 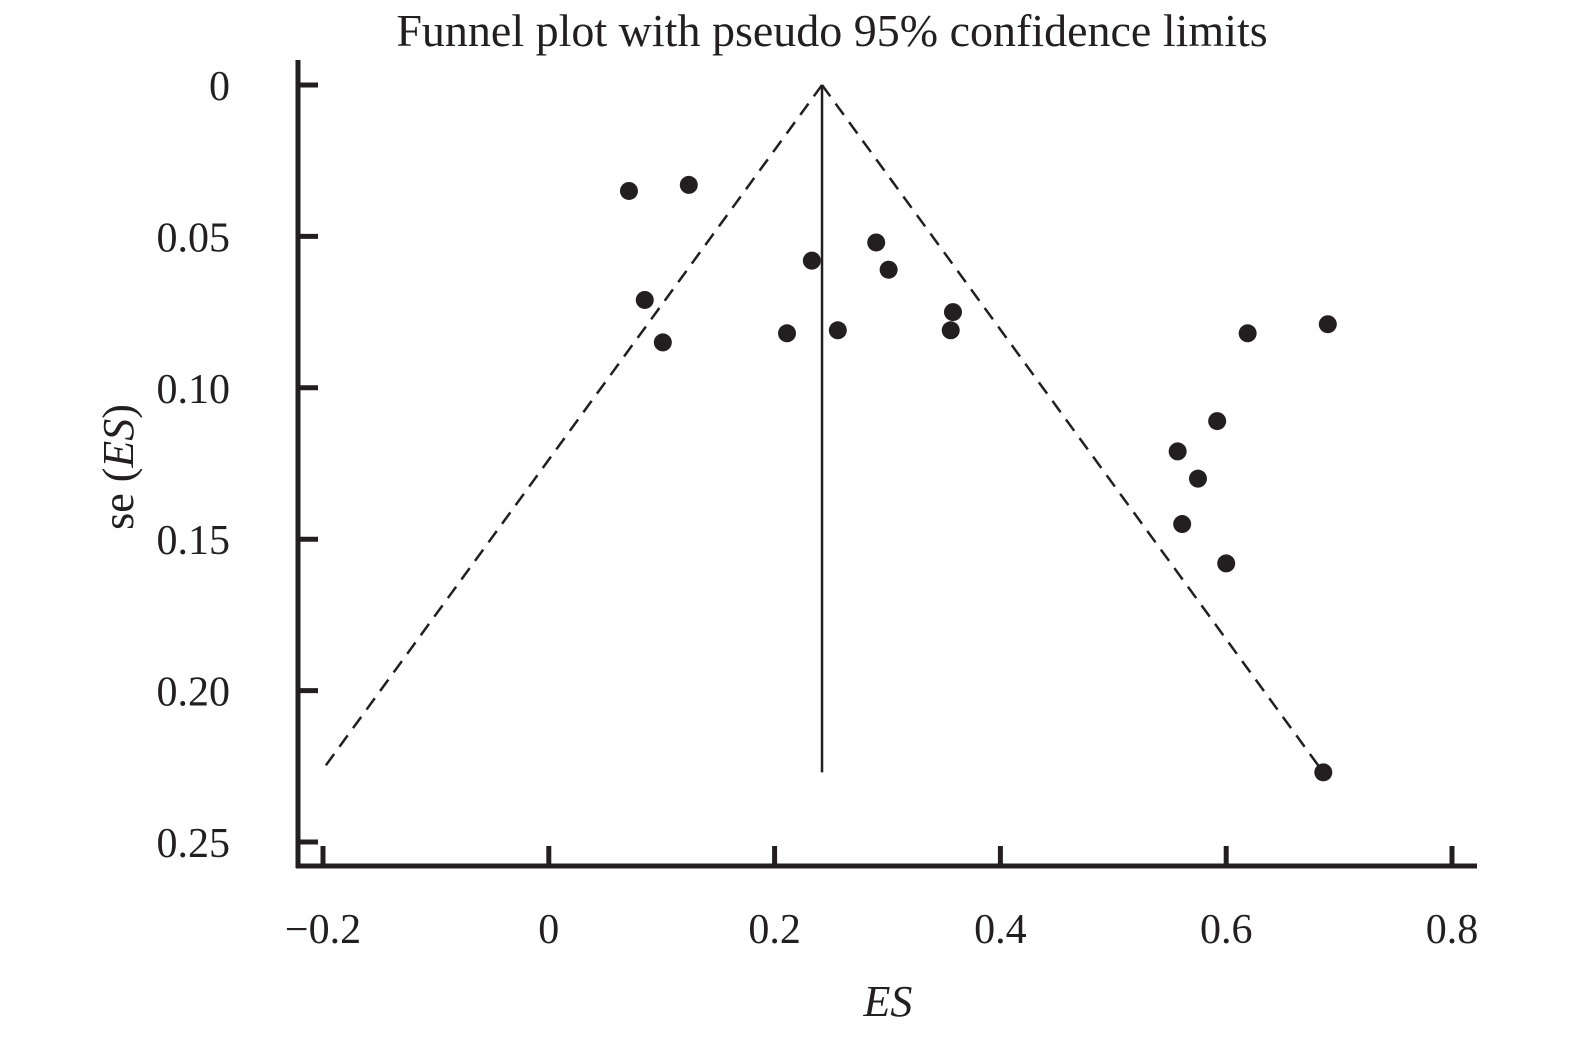 I want to click on x-tick-label: 0.2, so click(x=774, y=930).